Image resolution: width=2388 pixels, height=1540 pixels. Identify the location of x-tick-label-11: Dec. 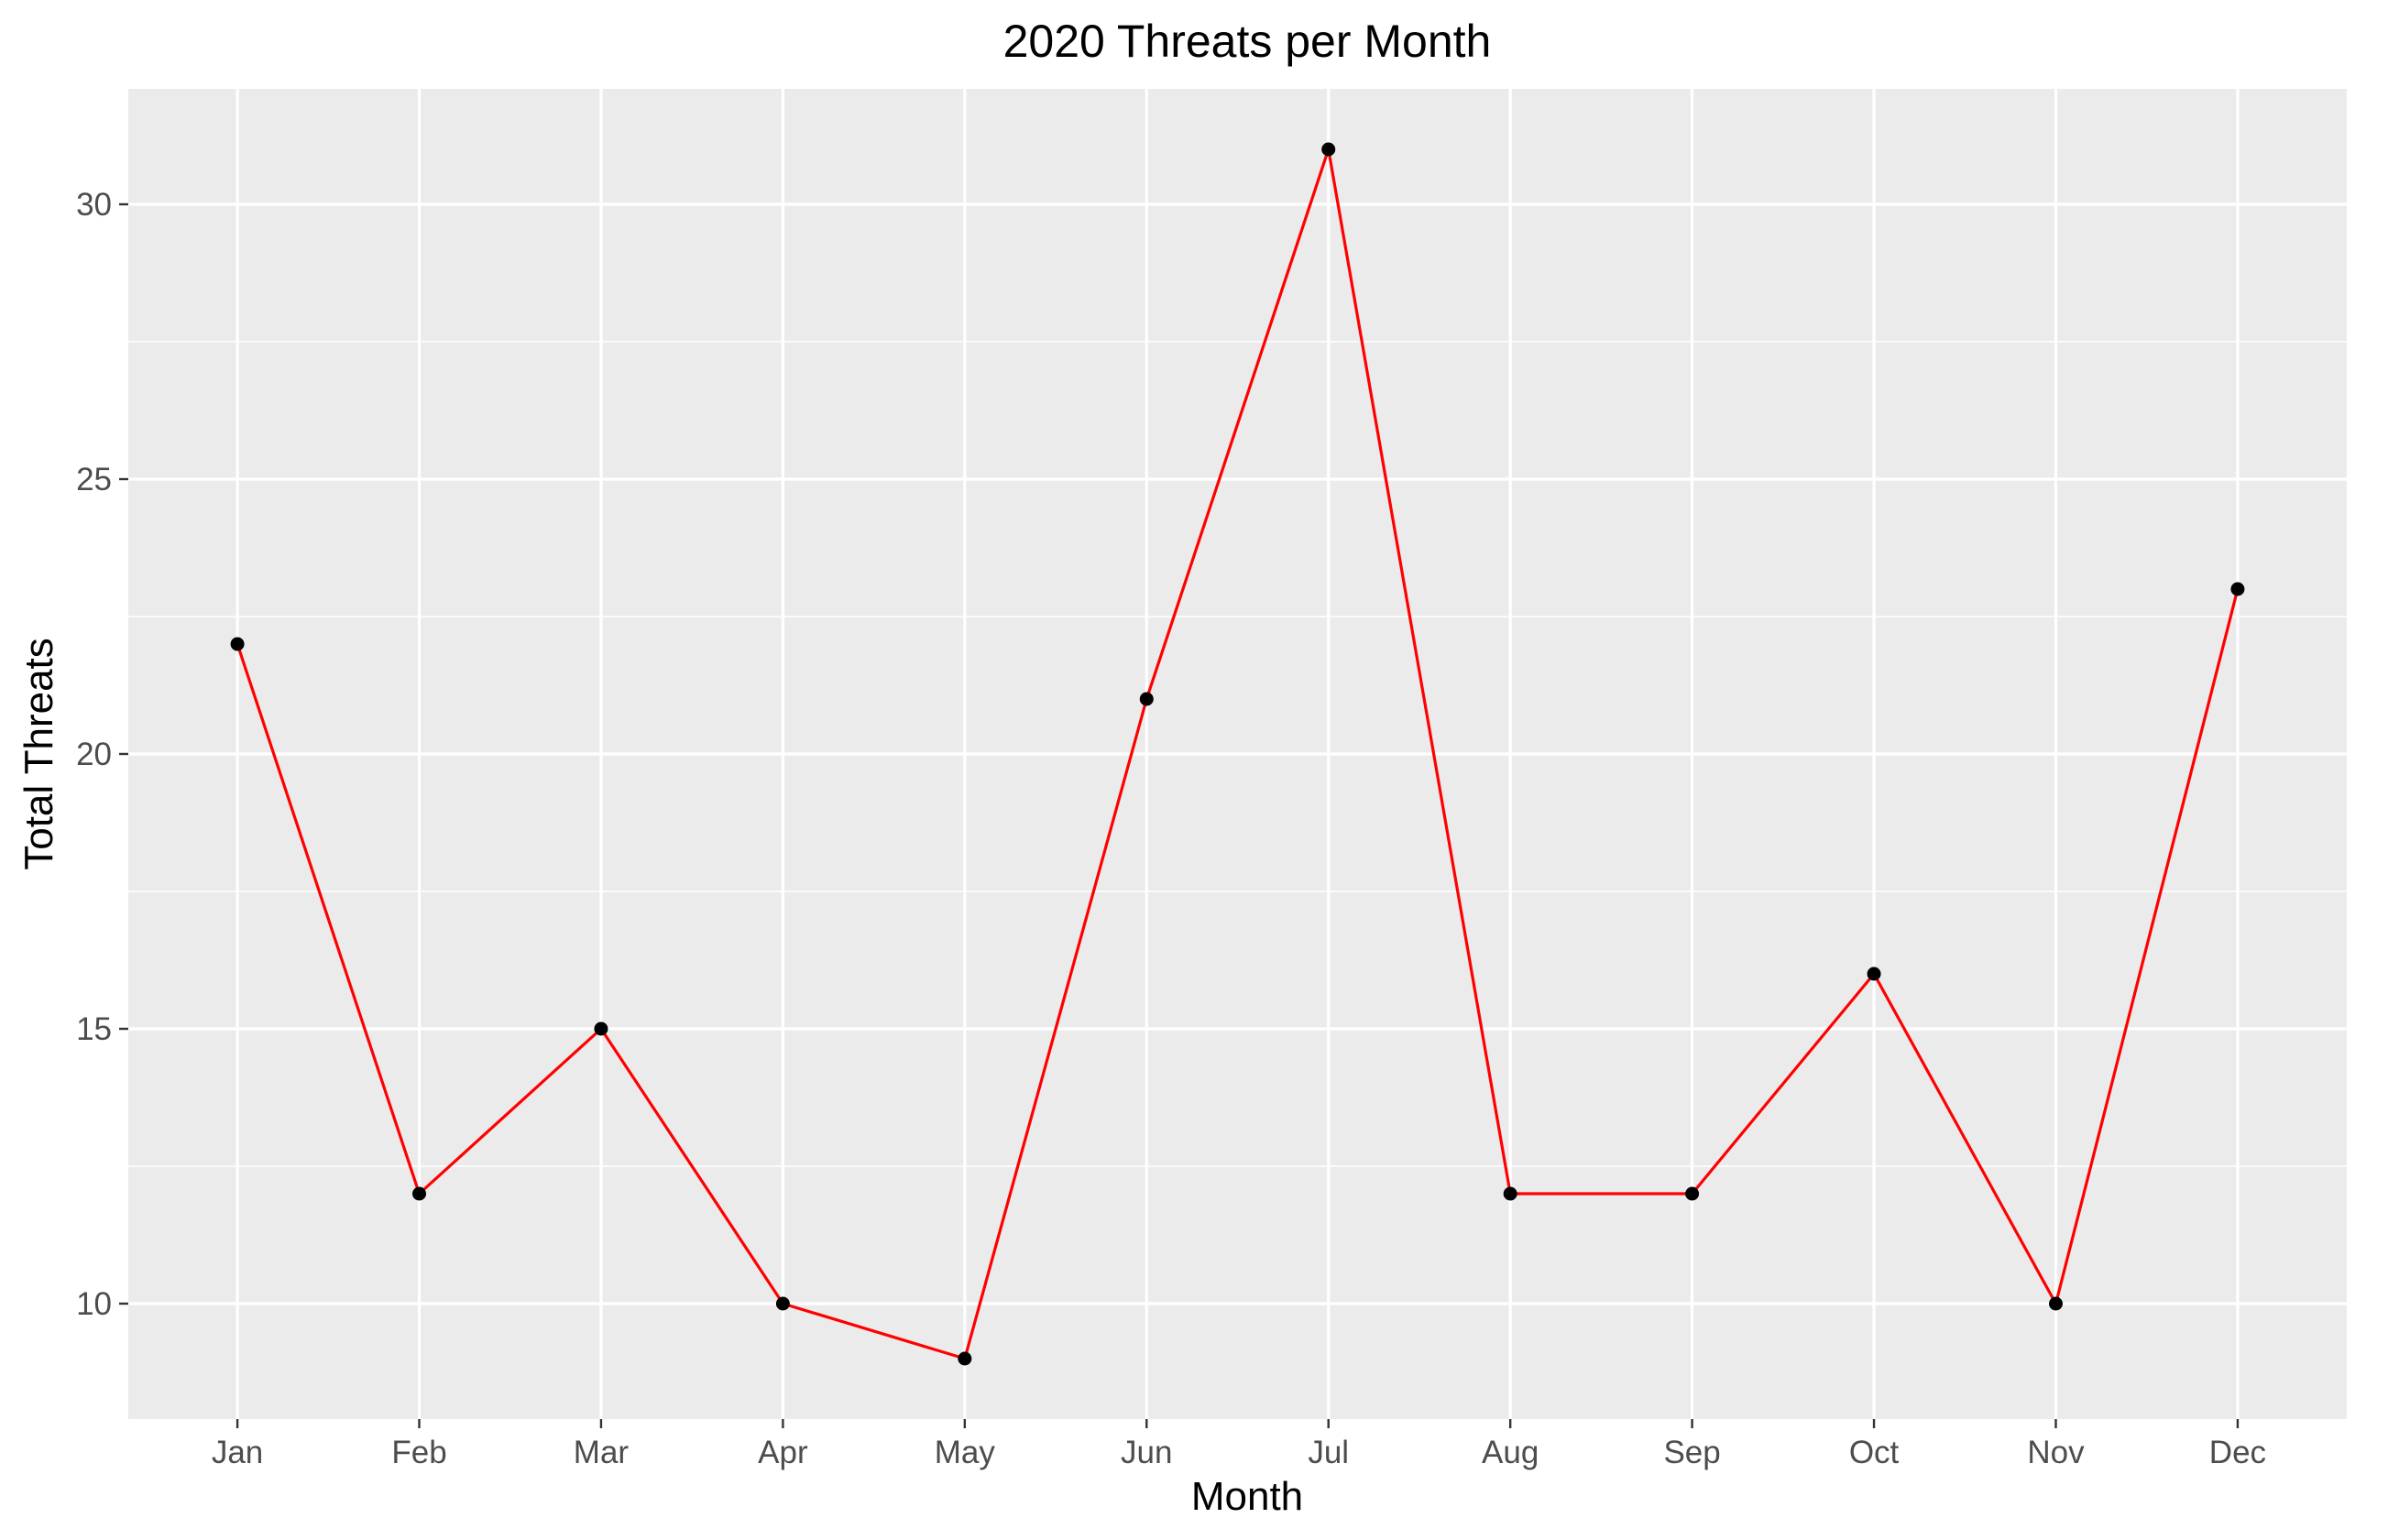
(2237, 1453).